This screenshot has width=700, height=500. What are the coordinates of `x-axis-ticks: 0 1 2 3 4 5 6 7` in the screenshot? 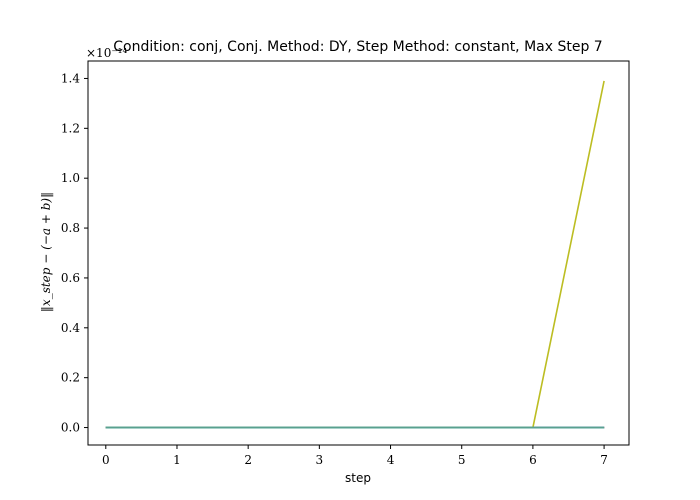 It's located at (355, 456).